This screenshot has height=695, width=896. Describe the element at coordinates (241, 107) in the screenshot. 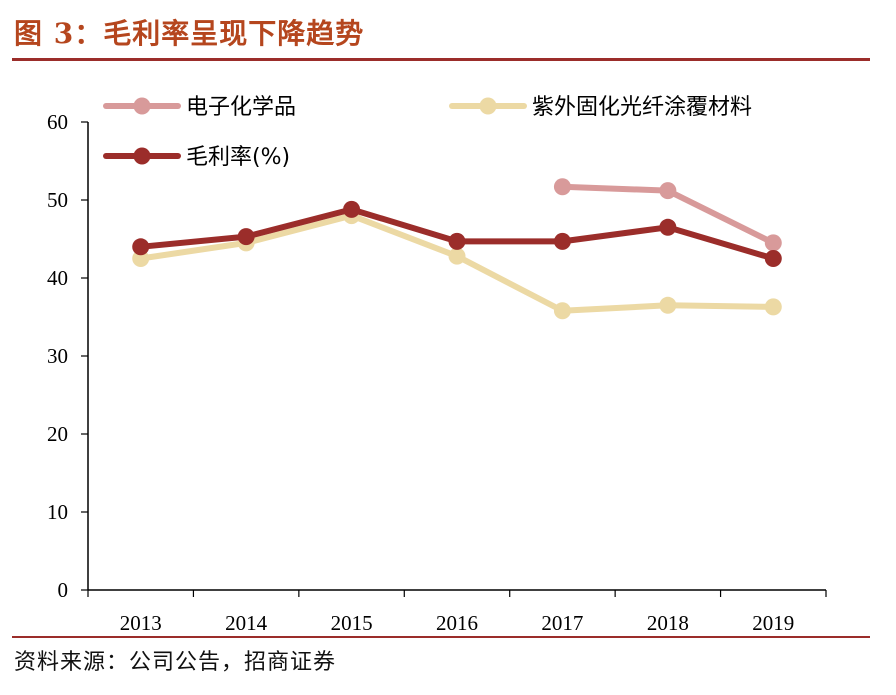

I see `legend-label: 电子化学品` at that location.